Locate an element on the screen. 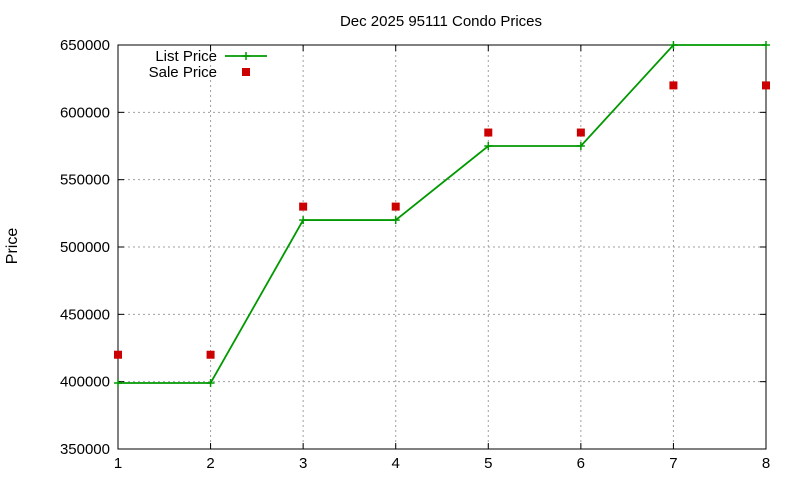 This screenshot has width=800, height=480. x-tick-label: 6 is located at coordinates (581, 463).